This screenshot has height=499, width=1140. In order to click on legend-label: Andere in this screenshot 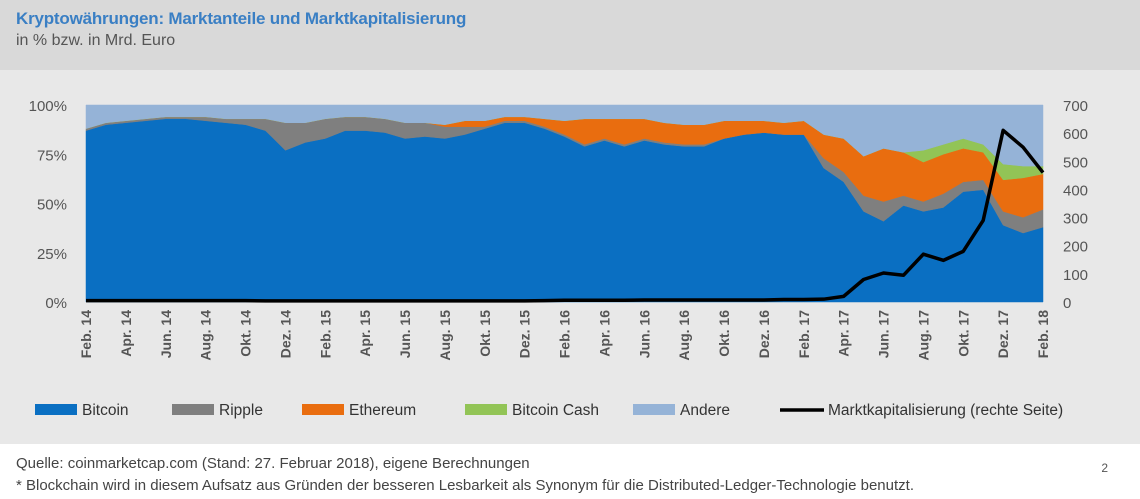, I will do `click(705, 410)`.